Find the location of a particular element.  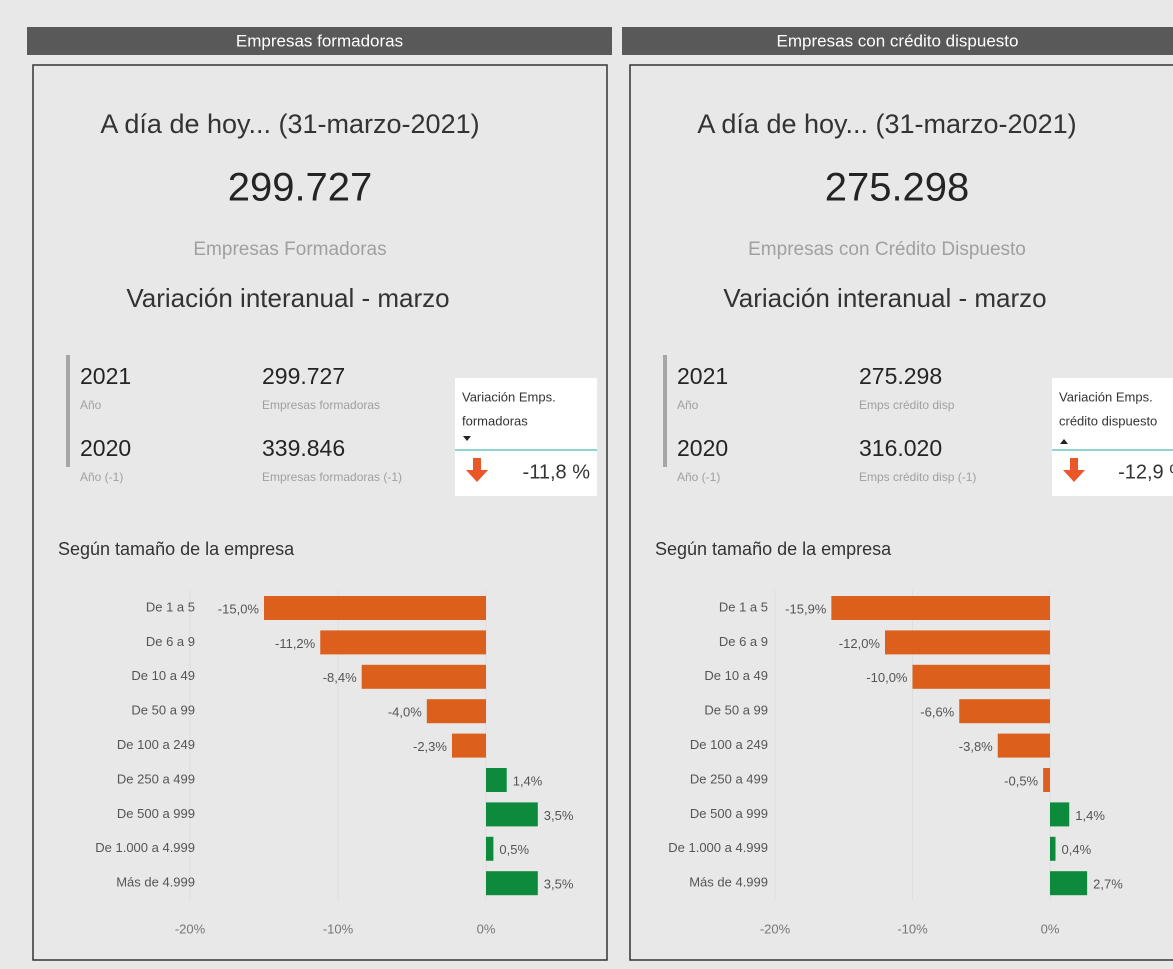

value-label: 0,4% is located at coordinates (1077, 849).